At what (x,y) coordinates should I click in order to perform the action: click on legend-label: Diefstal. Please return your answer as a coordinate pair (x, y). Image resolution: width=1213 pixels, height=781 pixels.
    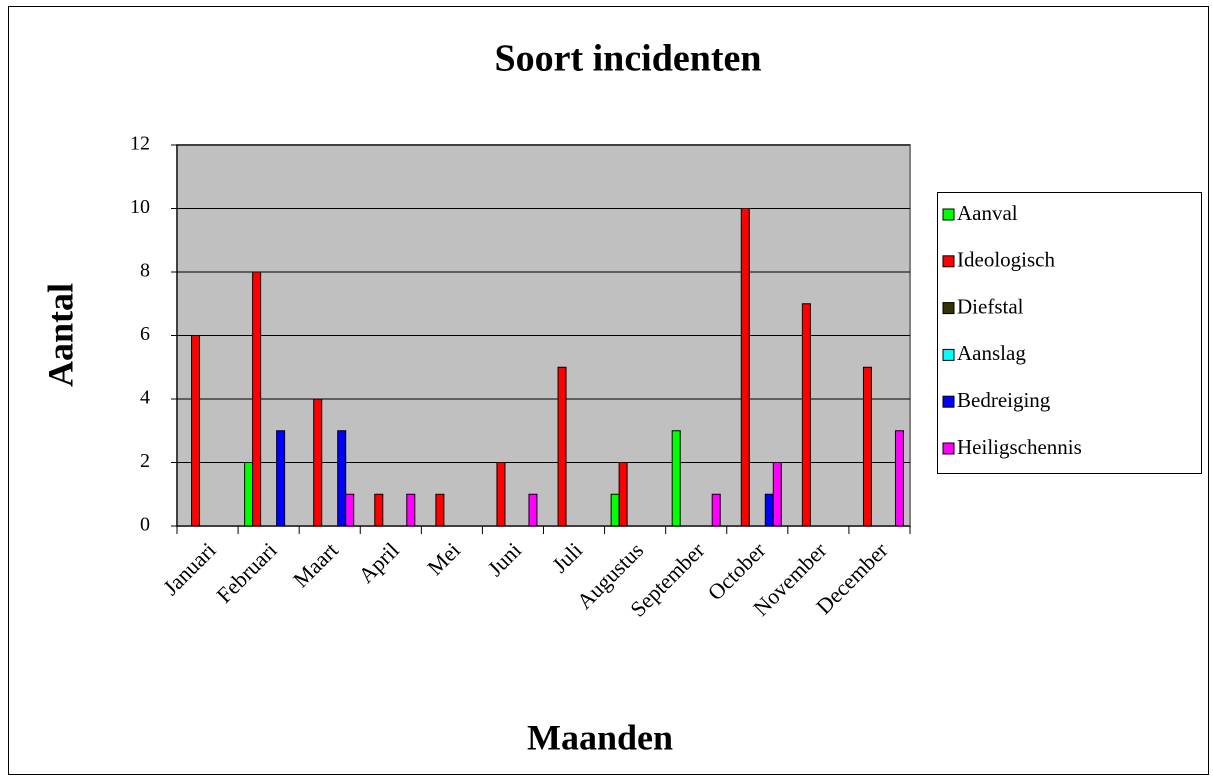
    Looking at the image, I should click on (990, 306).